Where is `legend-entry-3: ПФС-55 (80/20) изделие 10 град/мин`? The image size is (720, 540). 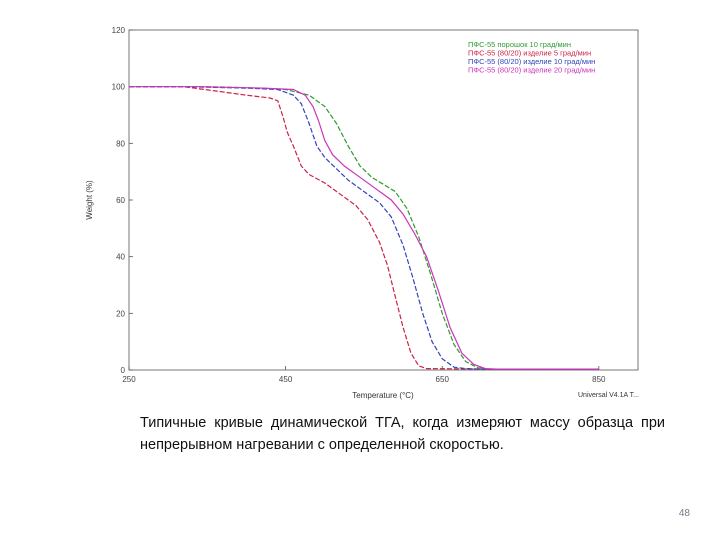 legend-entry-3: ПФС-55 (80/20) изделие 10 град/мин is located at coordinates (531, 61).